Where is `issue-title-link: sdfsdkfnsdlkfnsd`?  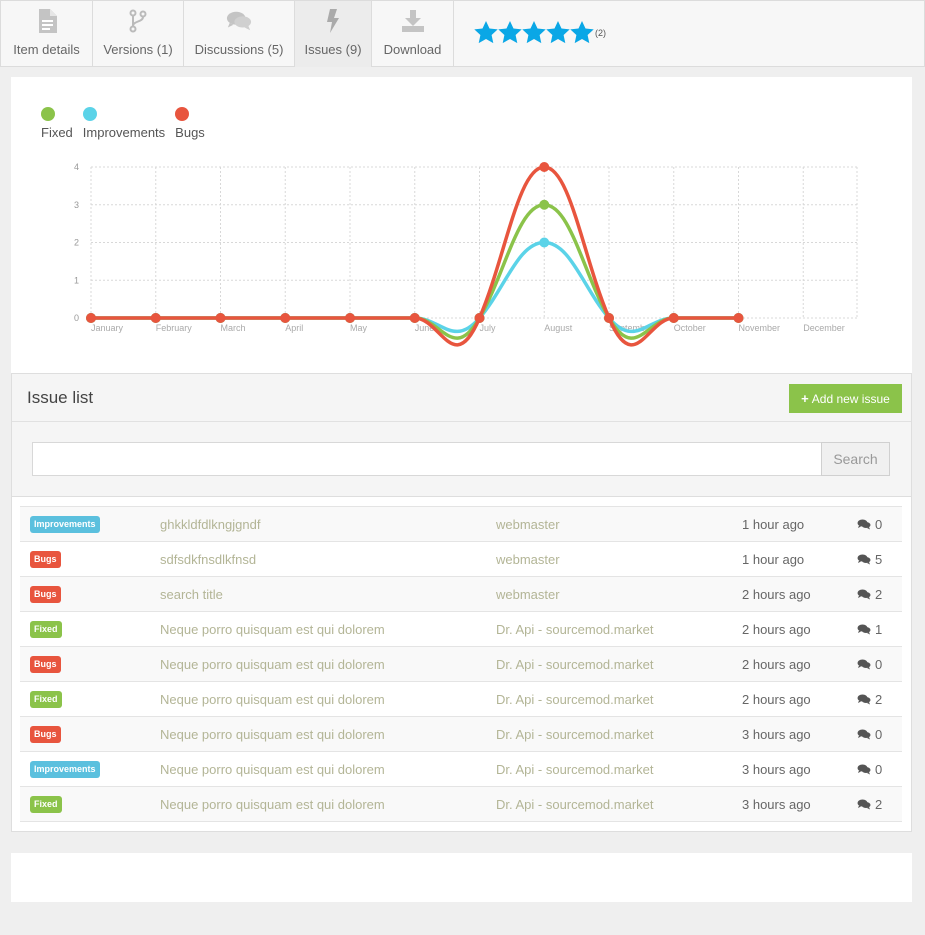
issue-title-link: sdfsdkfnsdlkfnsd is located at coordinates (208, 559).